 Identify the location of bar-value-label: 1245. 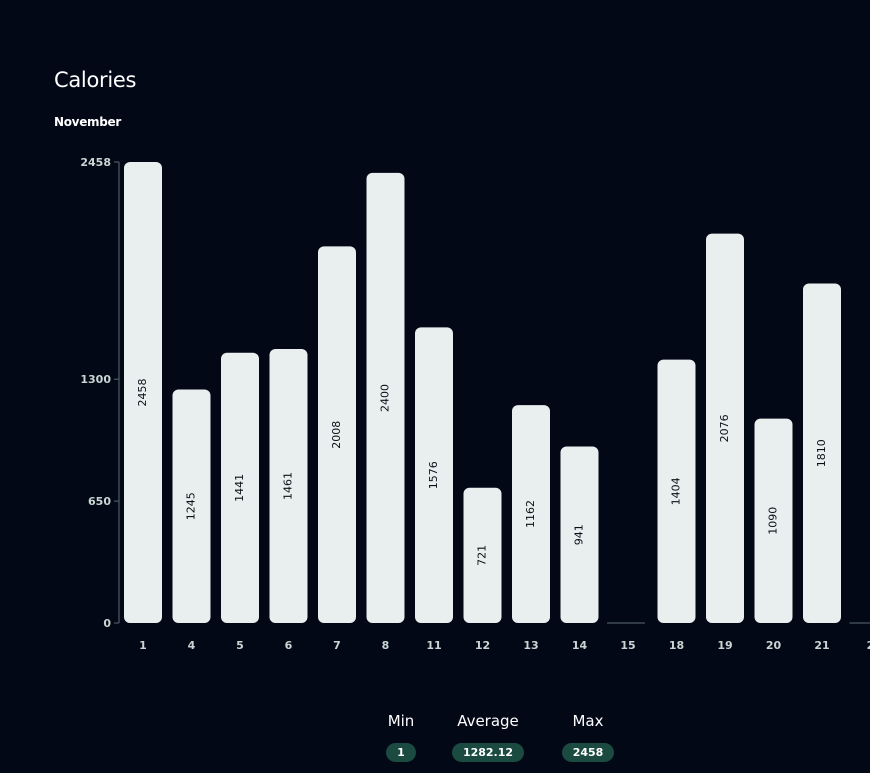
(191, 506).